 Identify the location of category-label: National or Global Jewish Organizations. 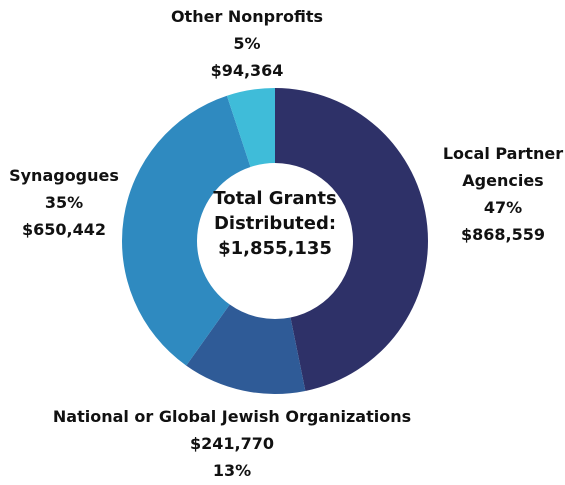
(232, 416).